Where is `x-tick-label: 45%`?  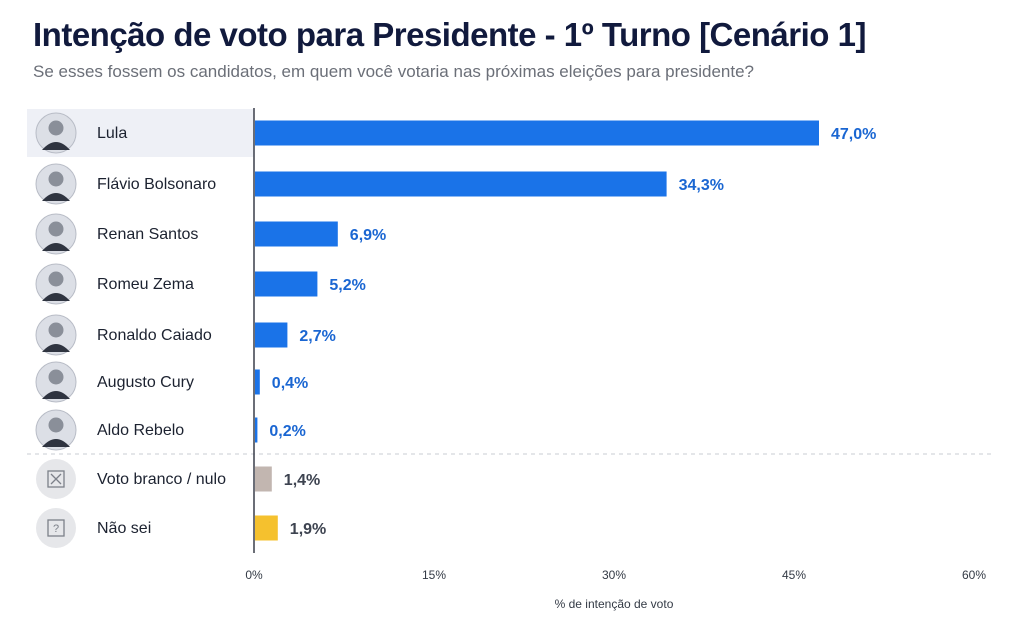
x-tick-label: 45% is located at coordinates (794, 575).